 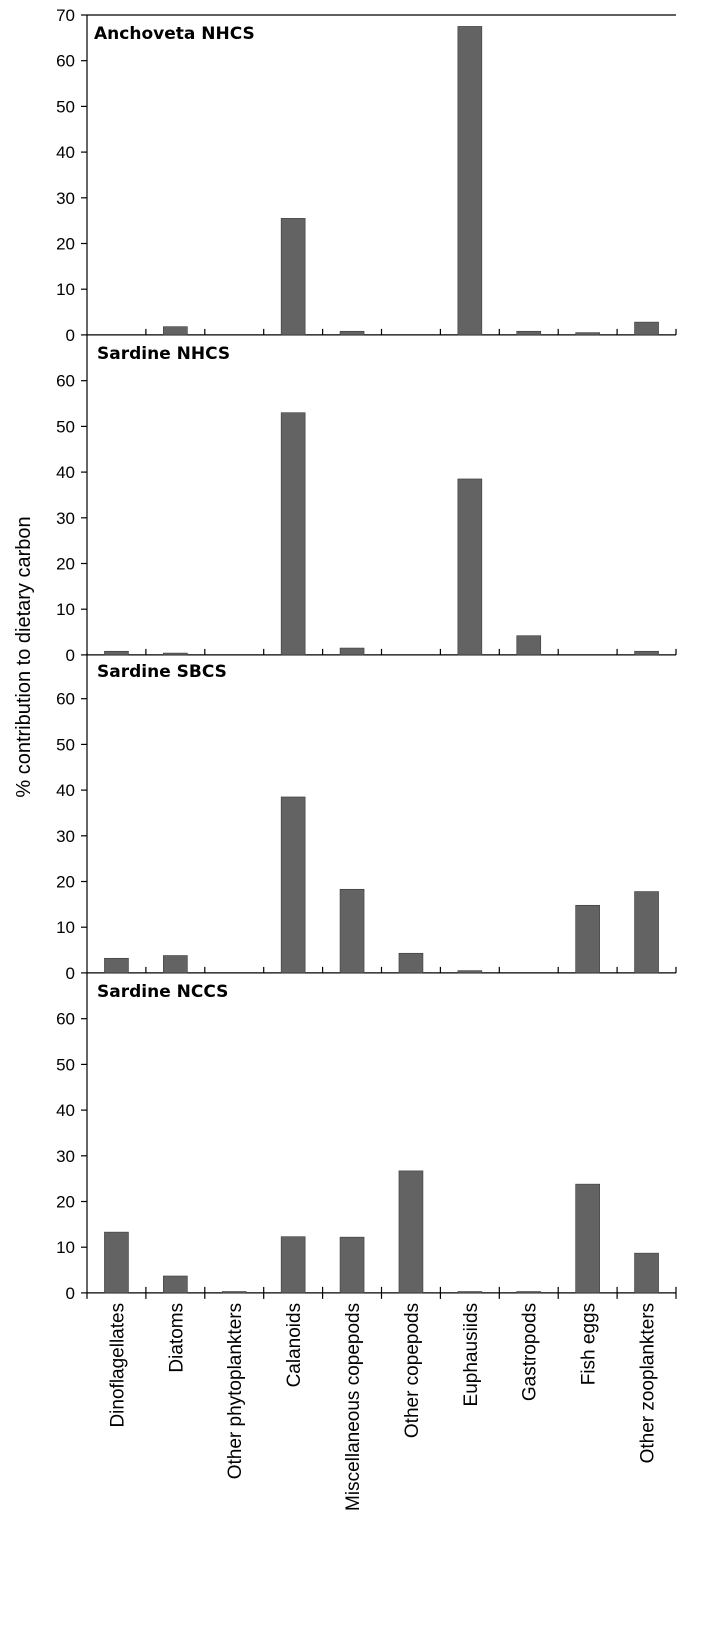 I want to click on panel-title: Sardine NCCS, so click(x=162, y=992).